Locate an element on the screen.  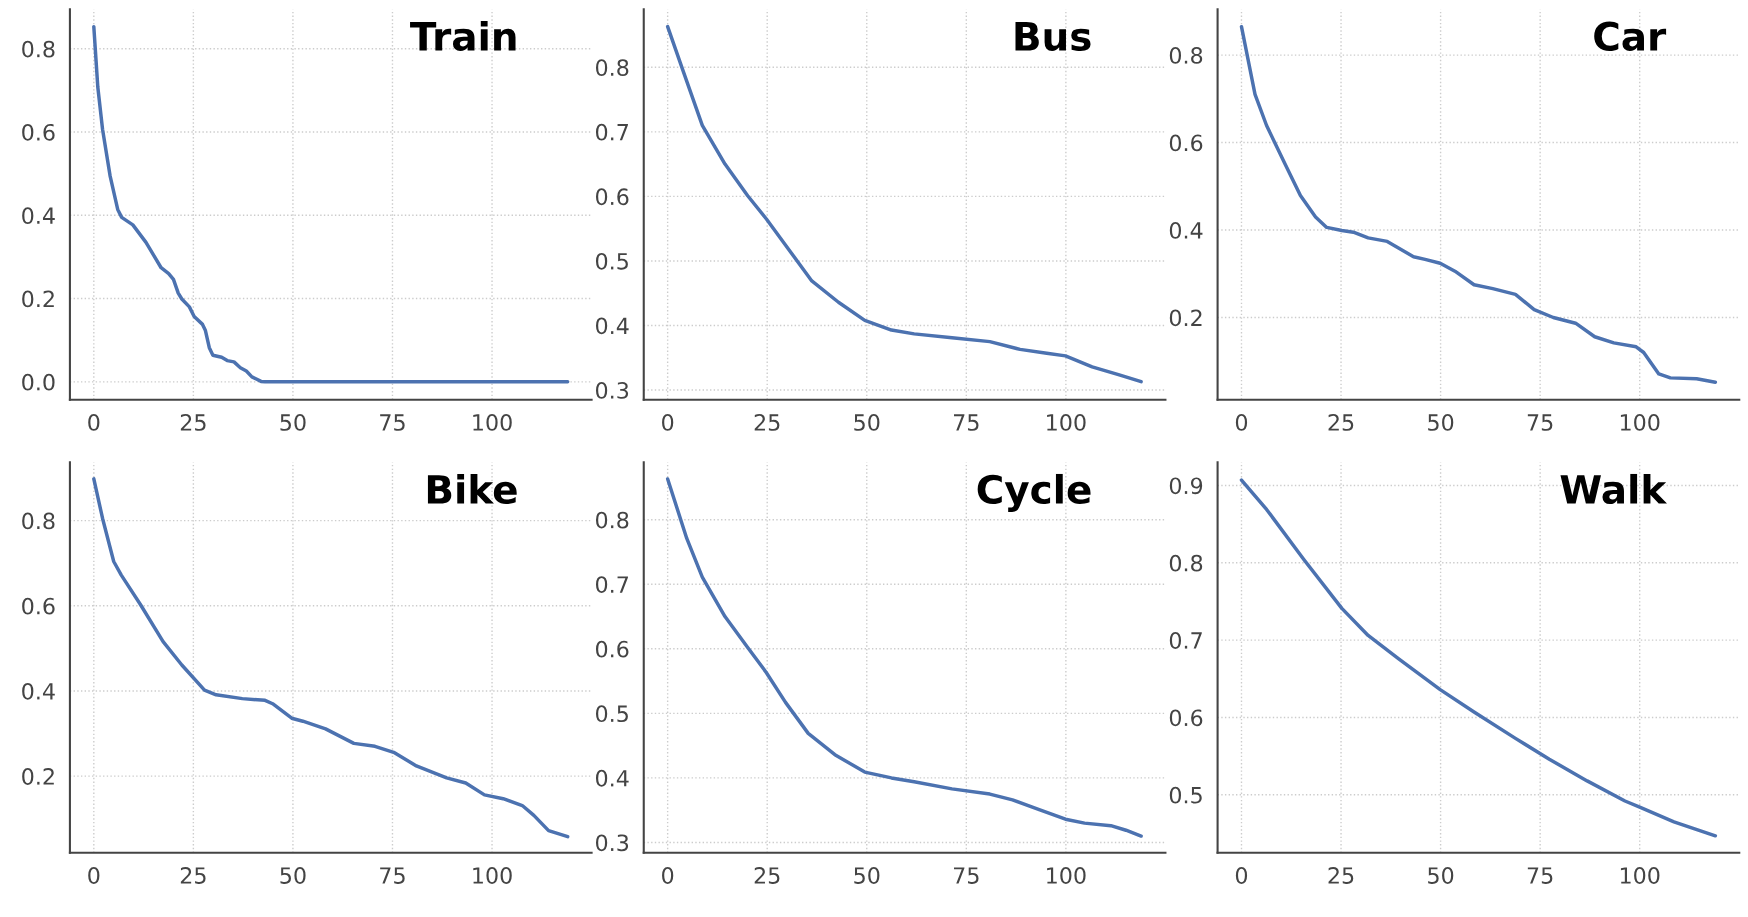
y-tick-label: 0.0 is located at coordinates (38, 382).